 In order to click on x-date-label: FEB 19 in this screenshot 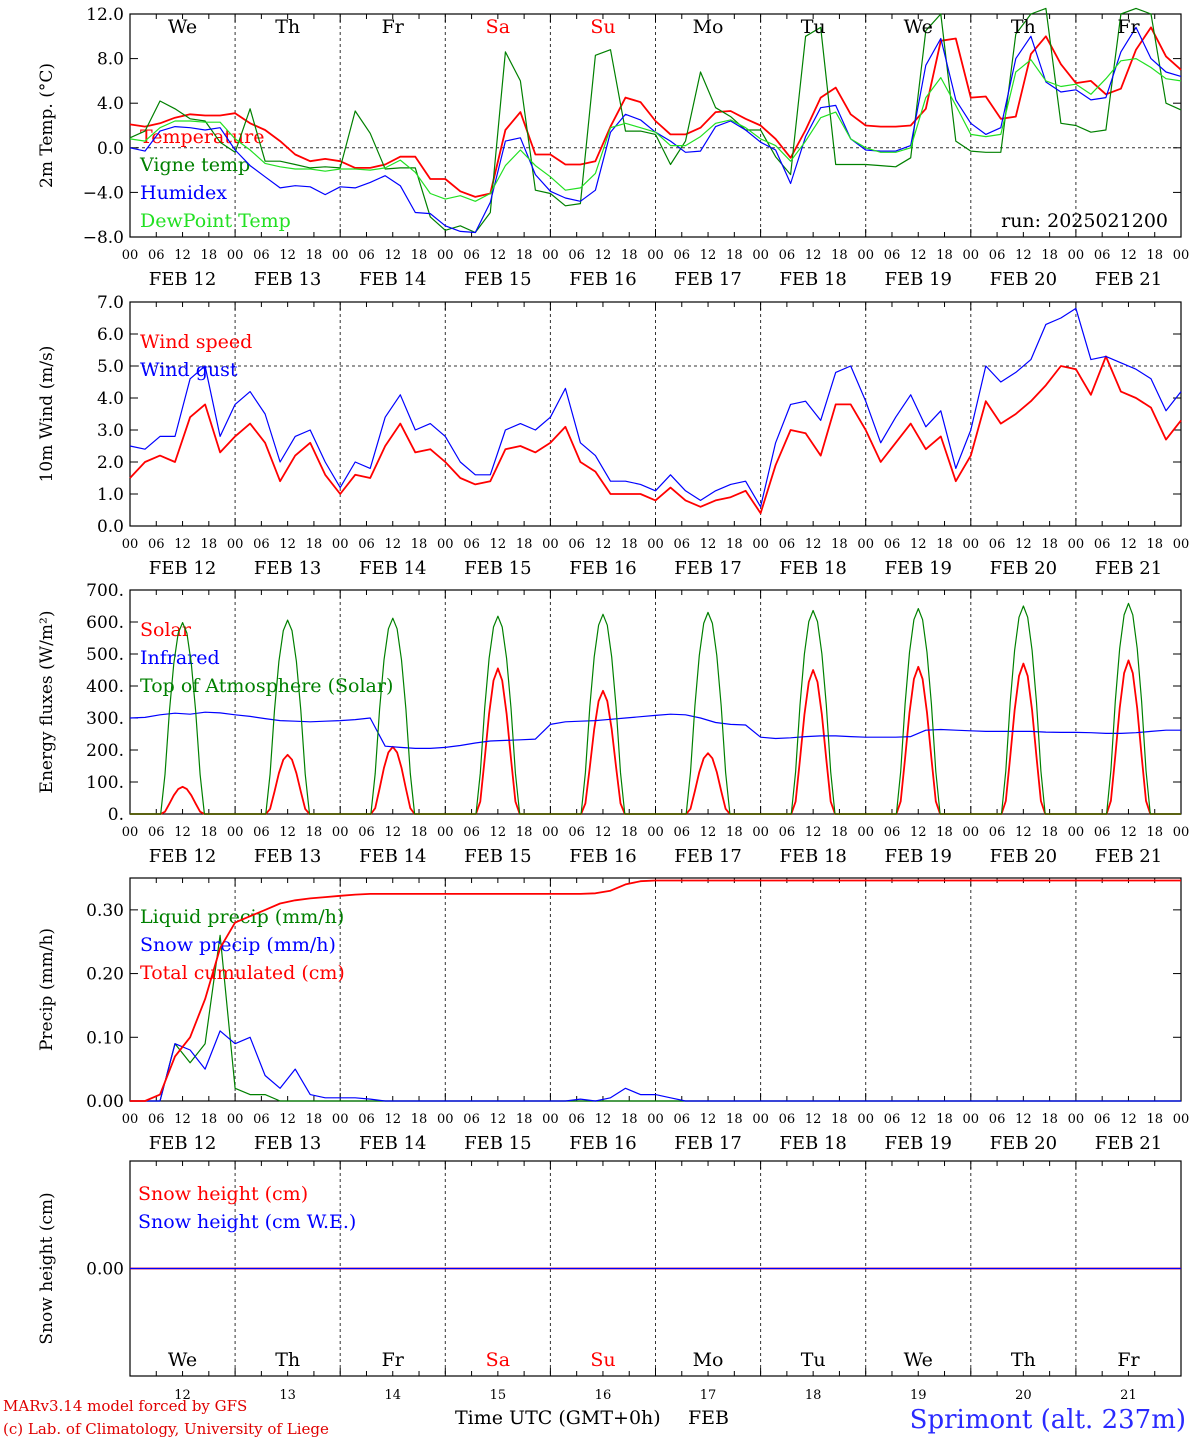, I will do `click(918, 279)`.